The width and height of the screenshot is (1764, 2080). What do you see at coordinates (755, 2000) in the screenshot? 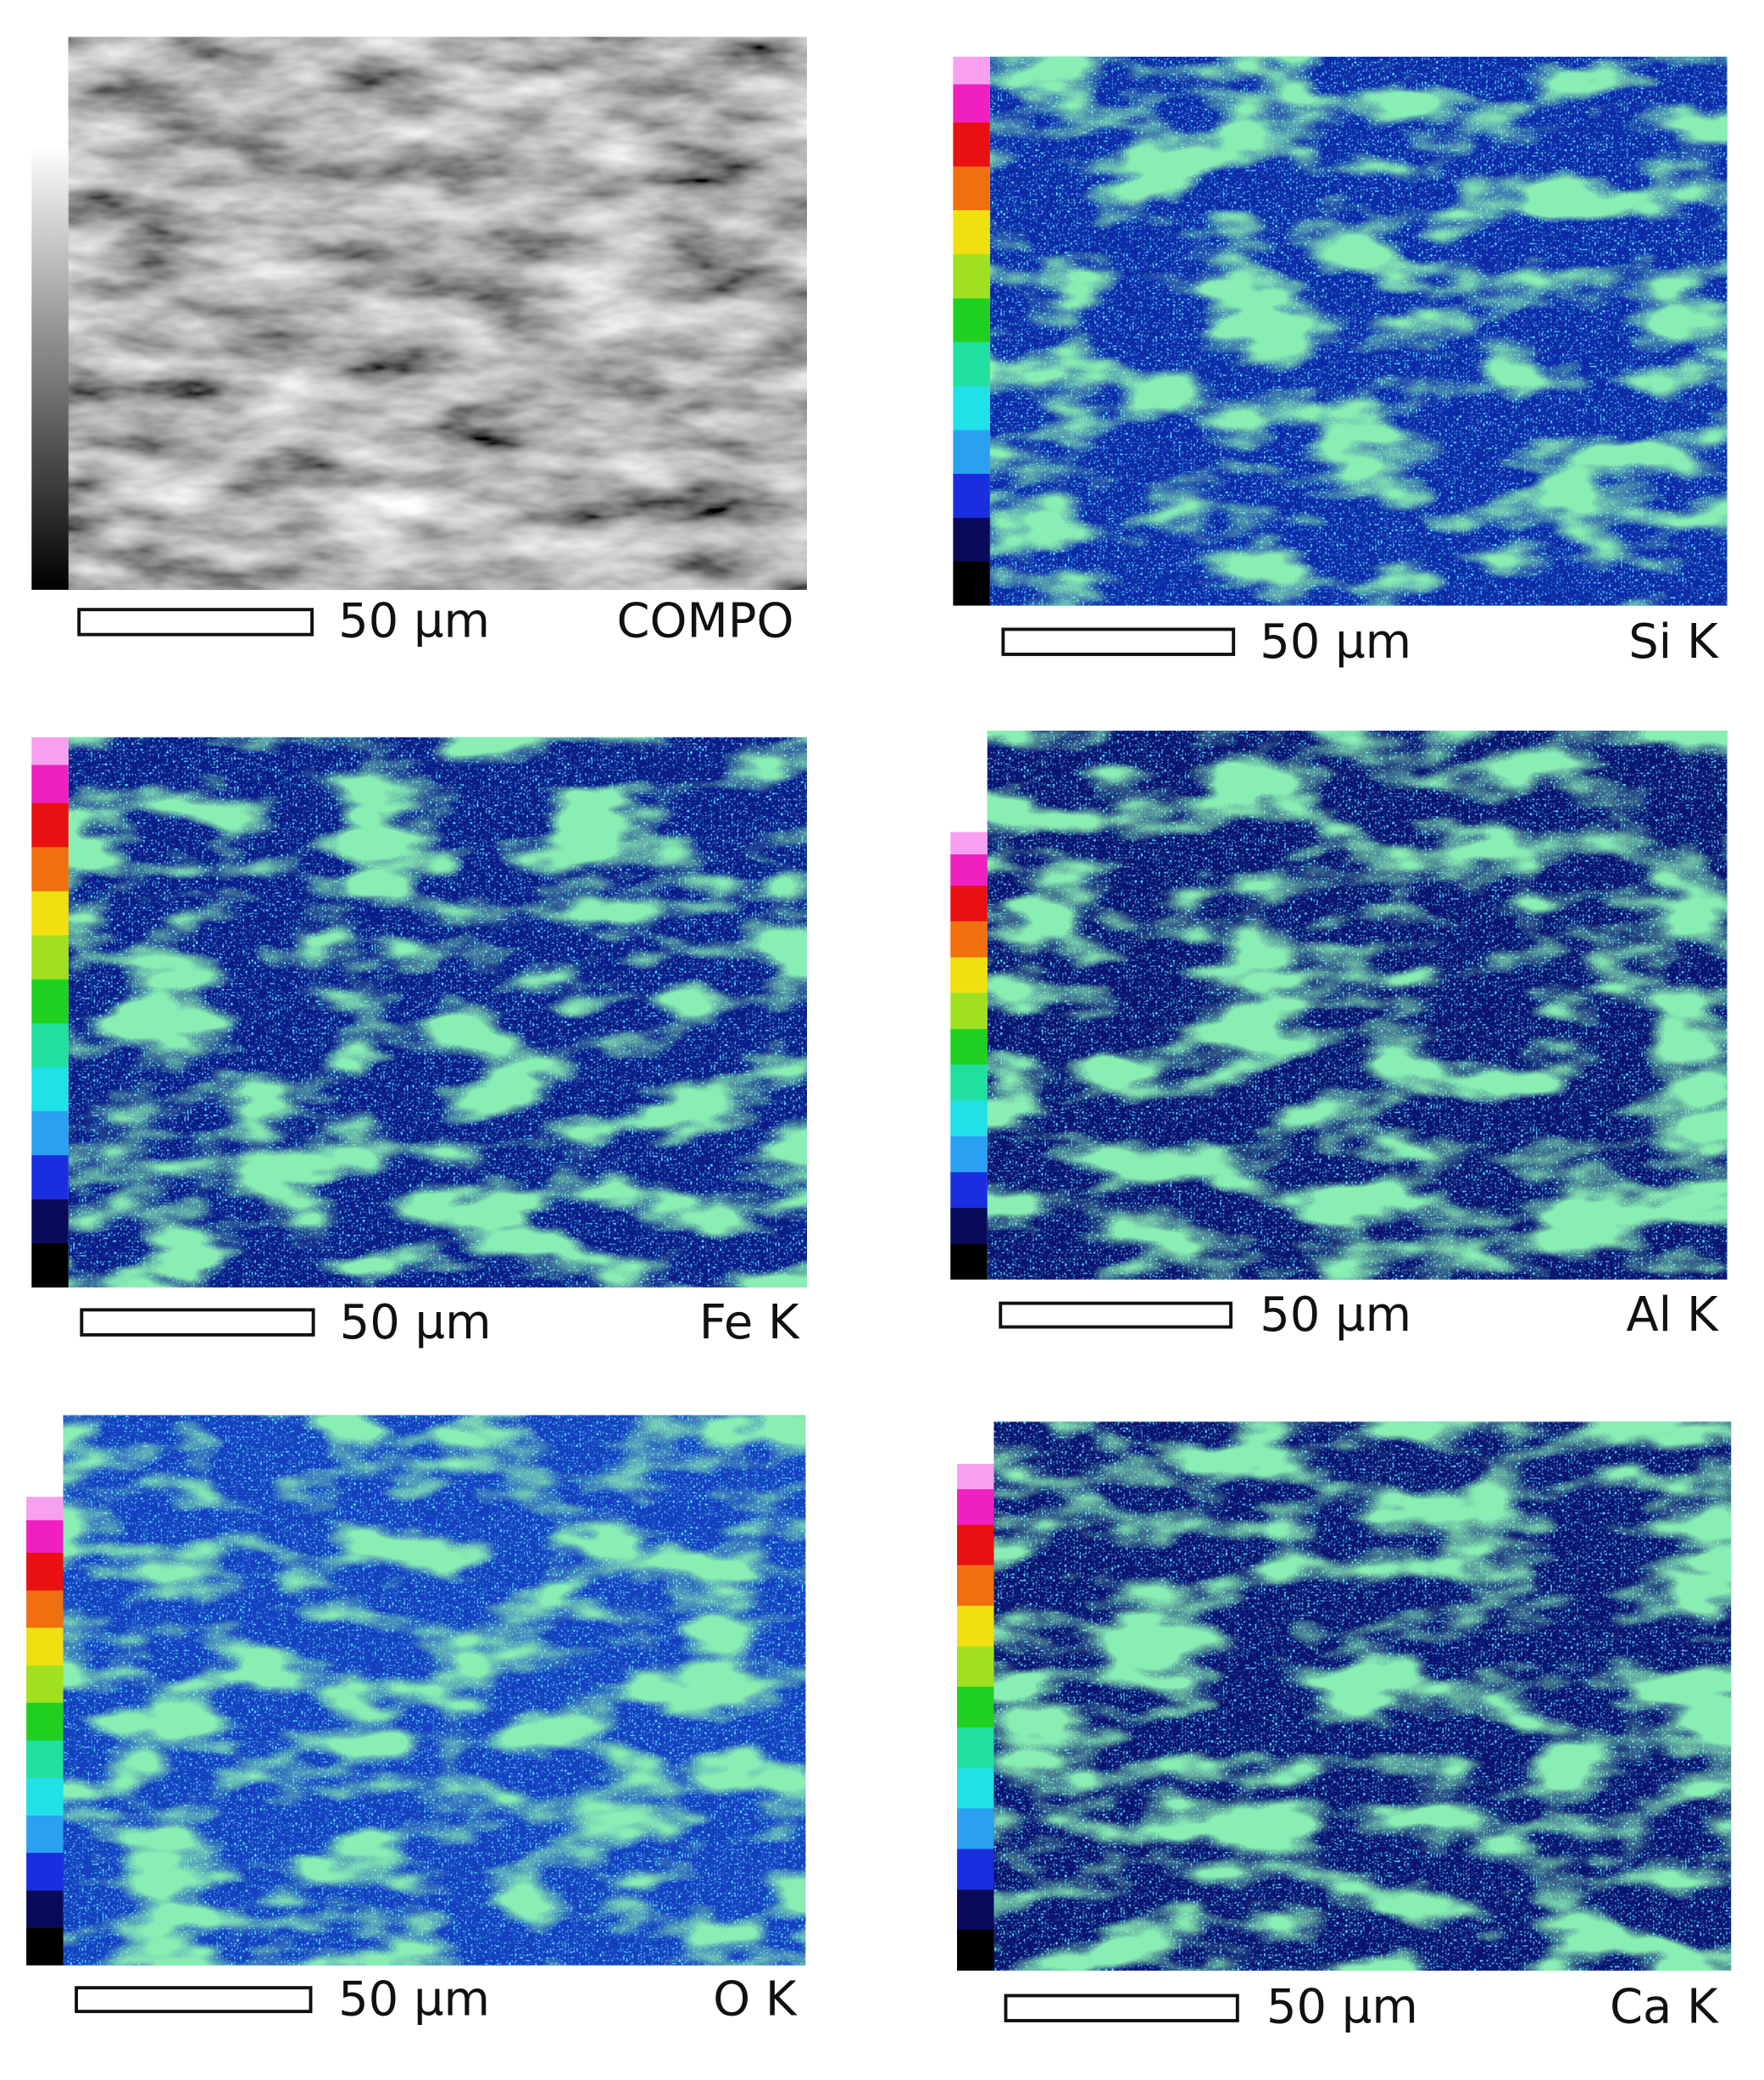
I see `element-label: O K` at bounding box center [755, 2000].